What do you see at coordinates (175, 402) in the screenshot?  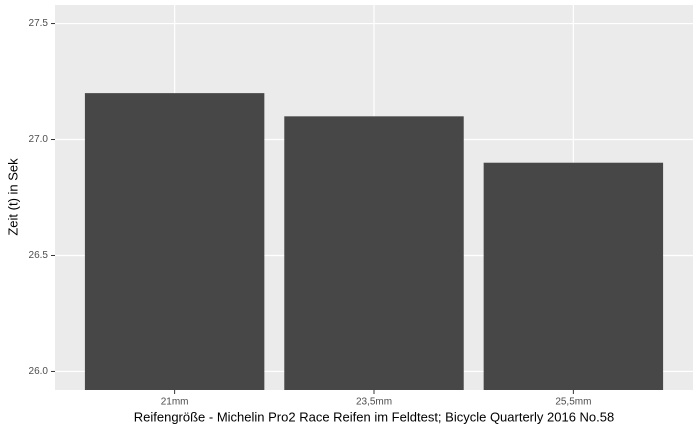 I see `x-tick-label: 21mm` at bounding box center [175, 402].